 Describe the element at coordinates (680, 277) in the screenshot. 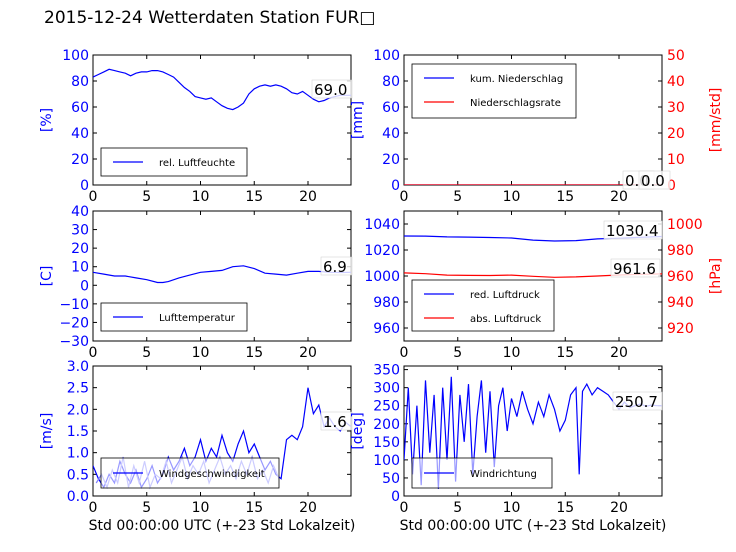

I see `y-tick-label-right: 960` at that location.